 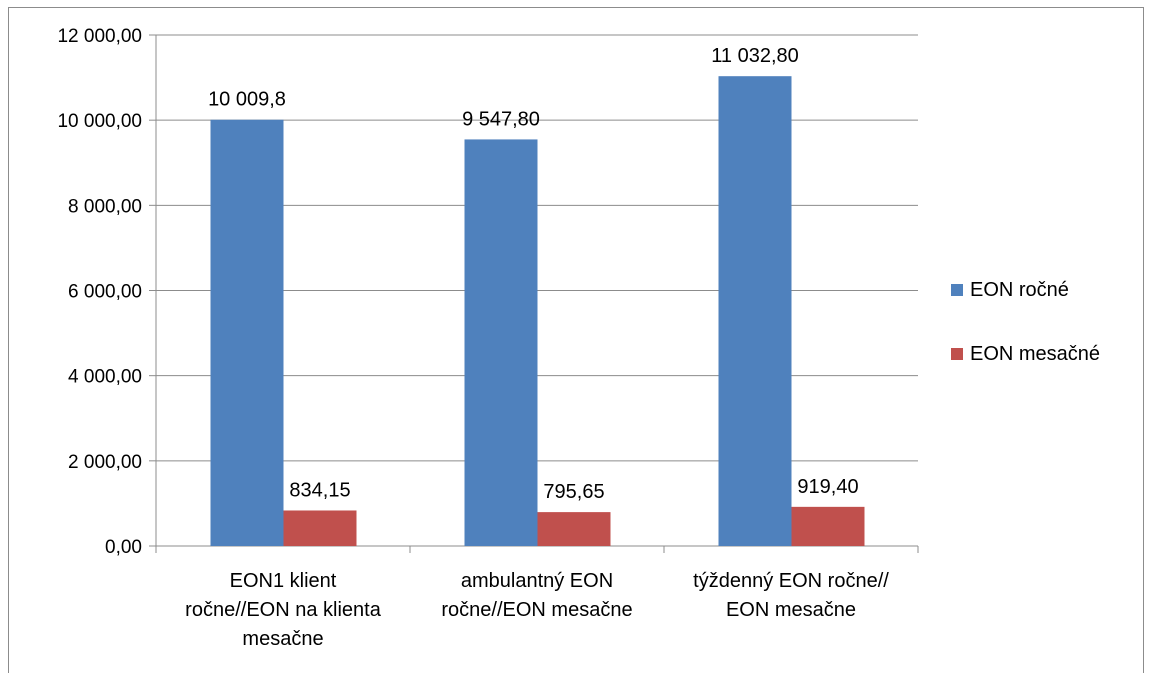 I want to click on y-tick-label: 12 000,00, so click(x=99, y=36).